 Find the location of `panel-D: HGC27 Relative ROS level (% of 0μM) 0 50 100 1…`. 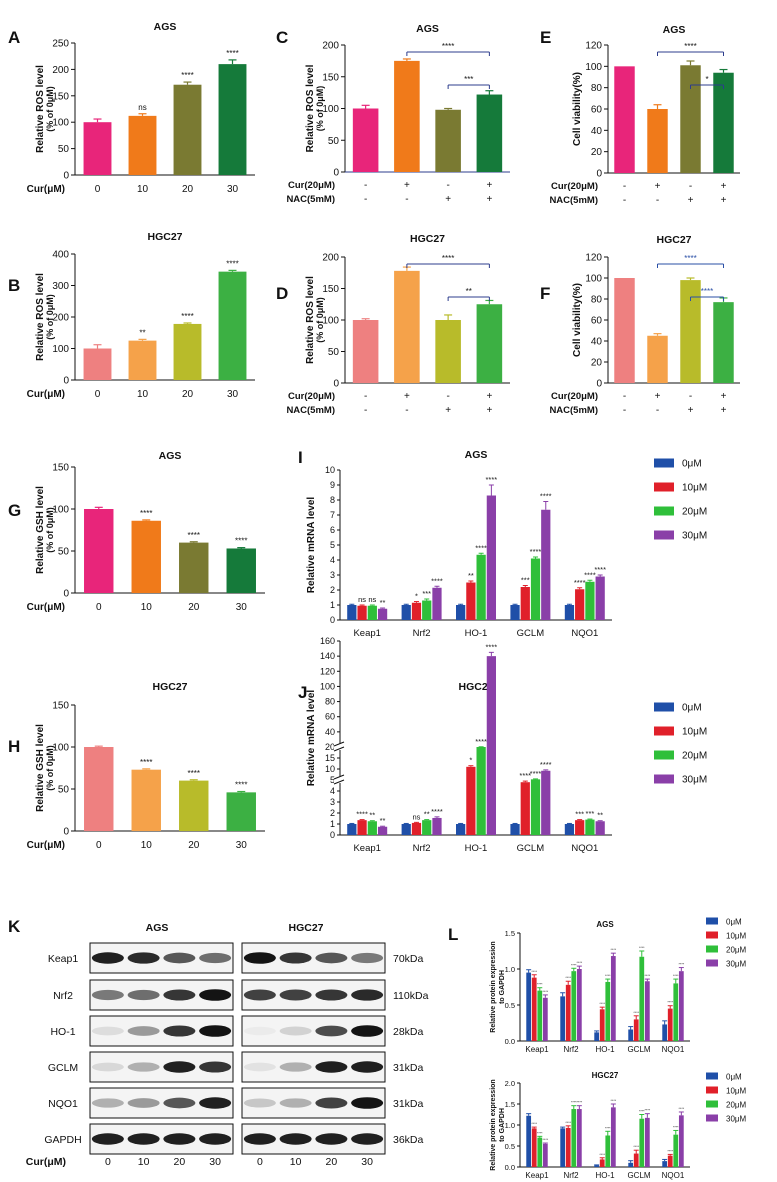

panel-D: HGC27 Relative ROS level (% of 0μM) 0 50 100 1… is located at coordinates (398, 324).